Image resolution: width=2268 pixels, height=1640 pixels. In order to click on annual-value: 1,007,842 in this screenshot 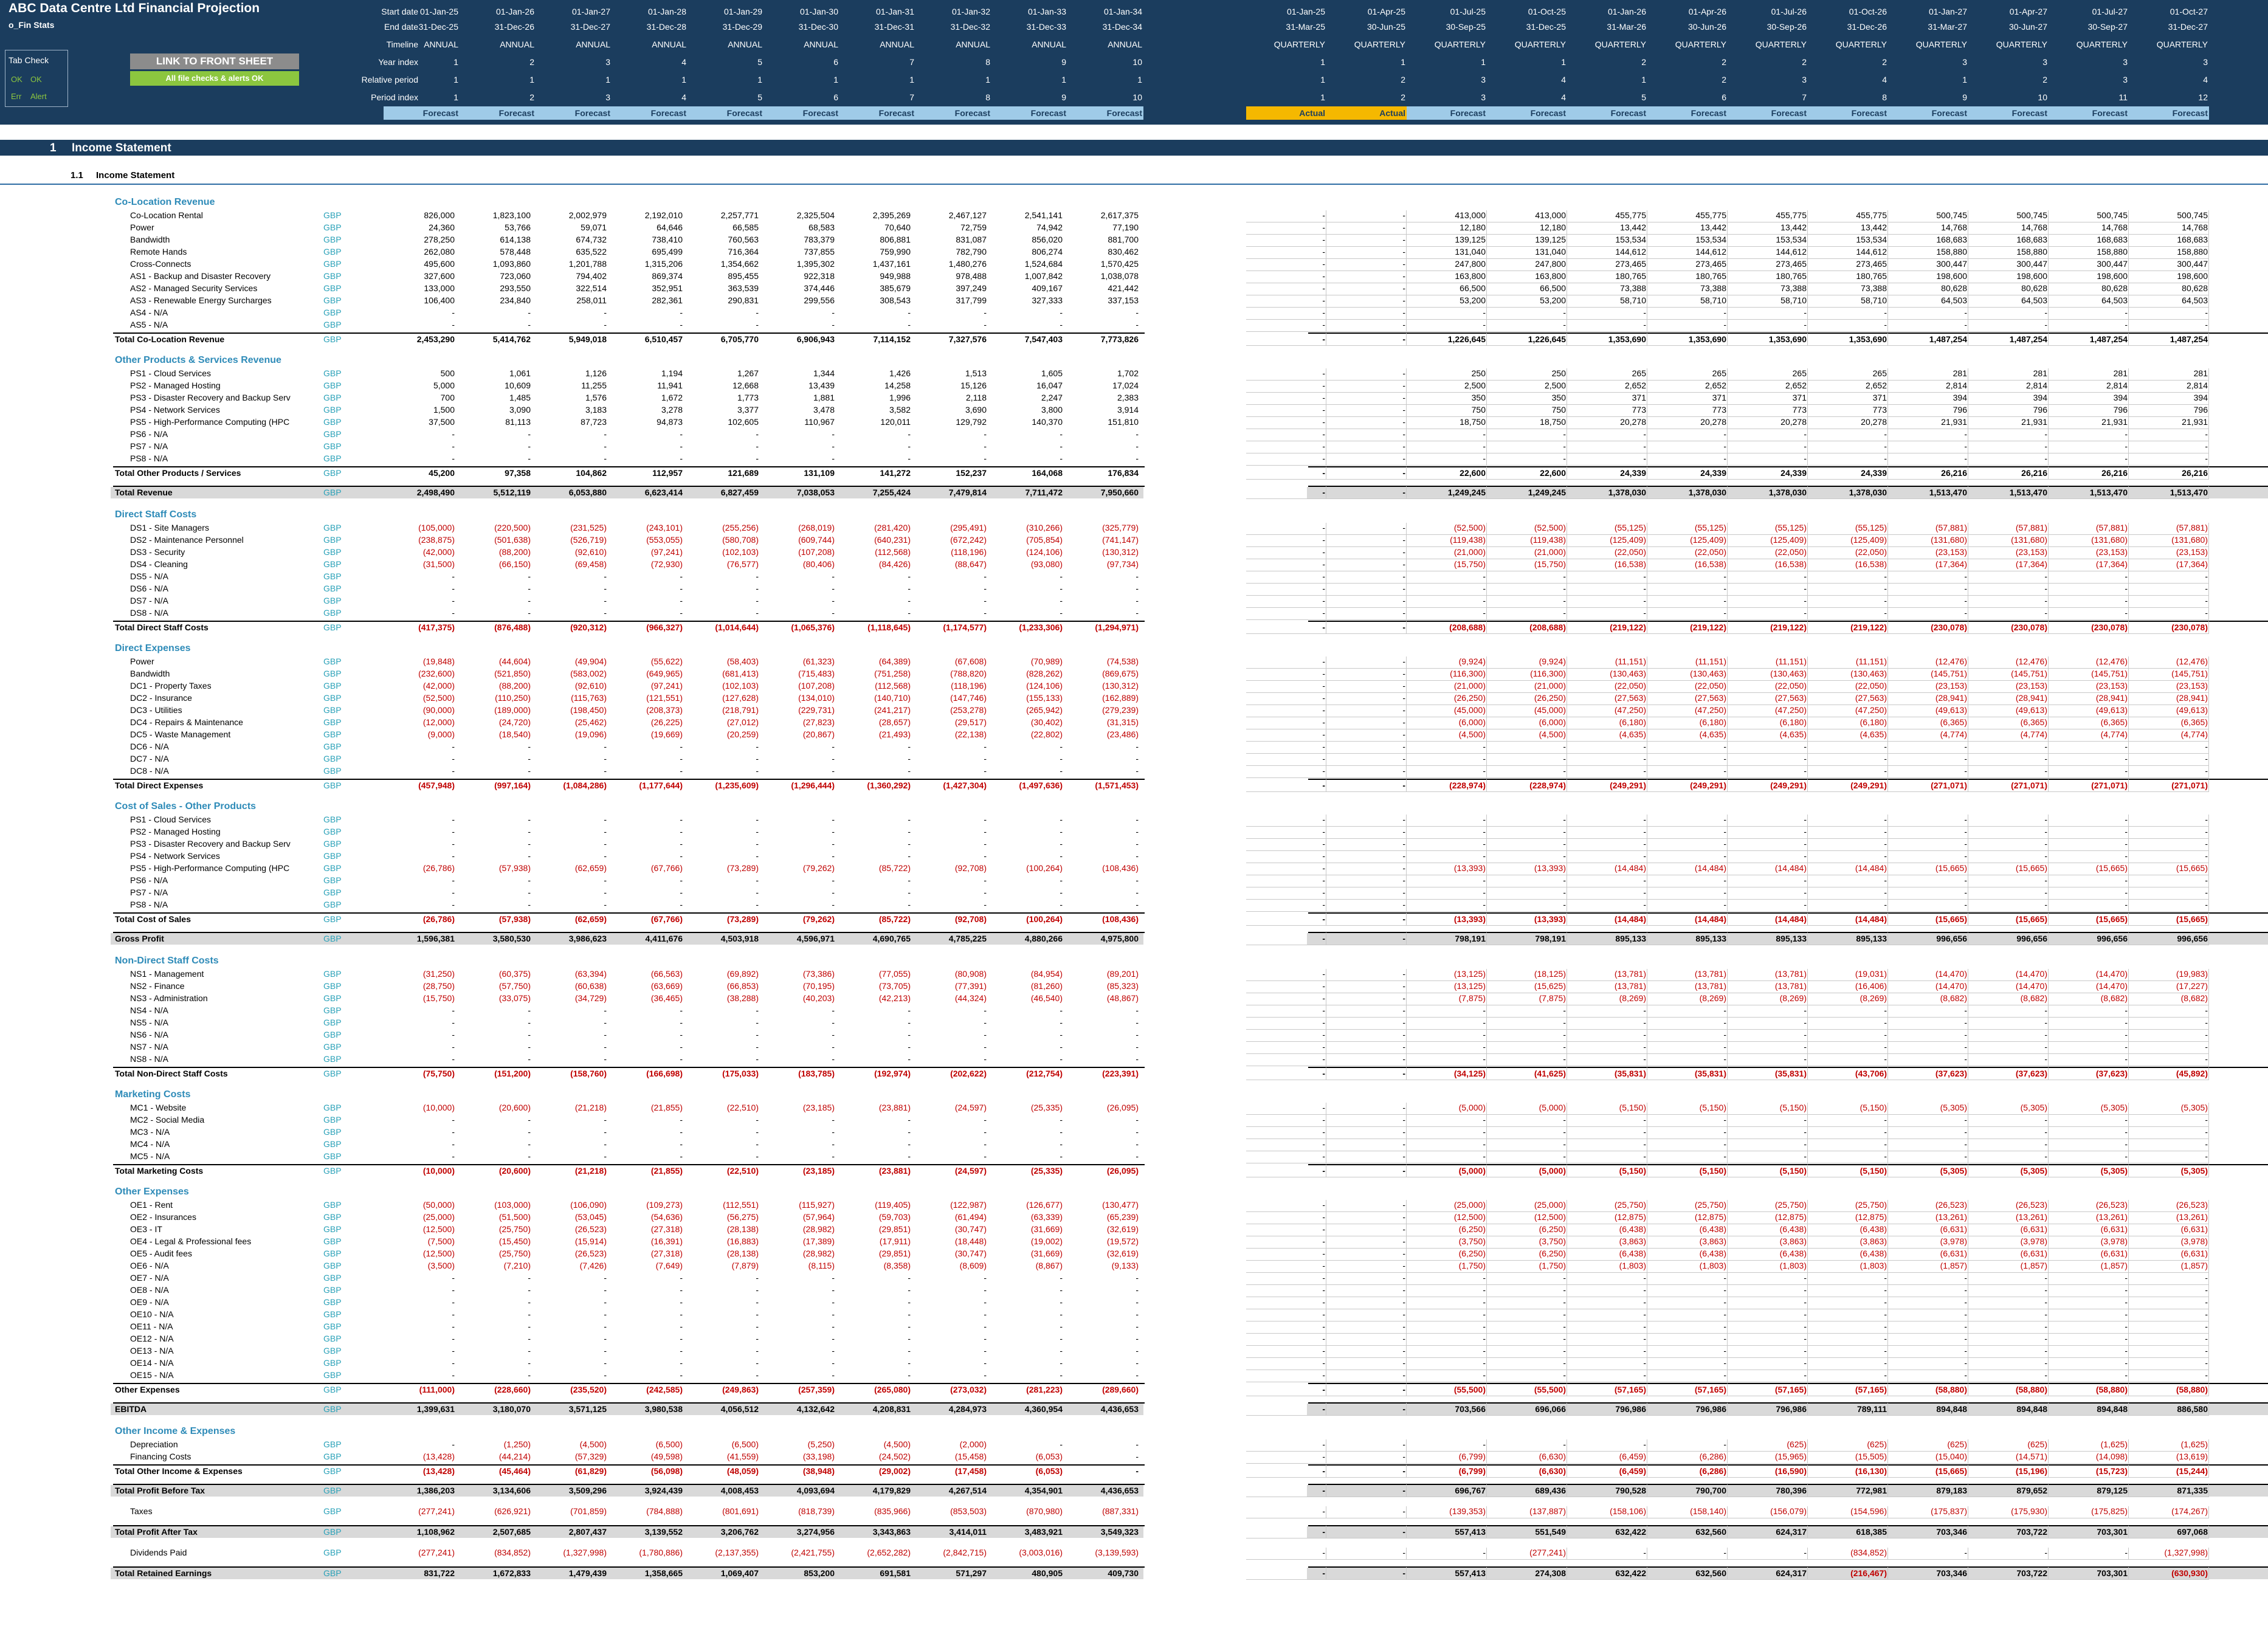, I will do `click(1043, 276)`.